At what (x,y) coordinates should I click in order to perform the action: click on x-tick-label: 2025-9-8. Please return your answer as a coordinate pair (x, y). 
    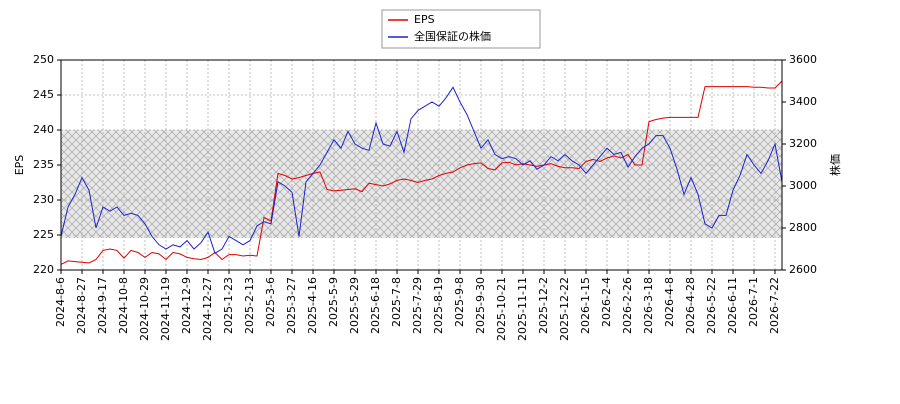
    Looking at the image, I should click on (459, 302).